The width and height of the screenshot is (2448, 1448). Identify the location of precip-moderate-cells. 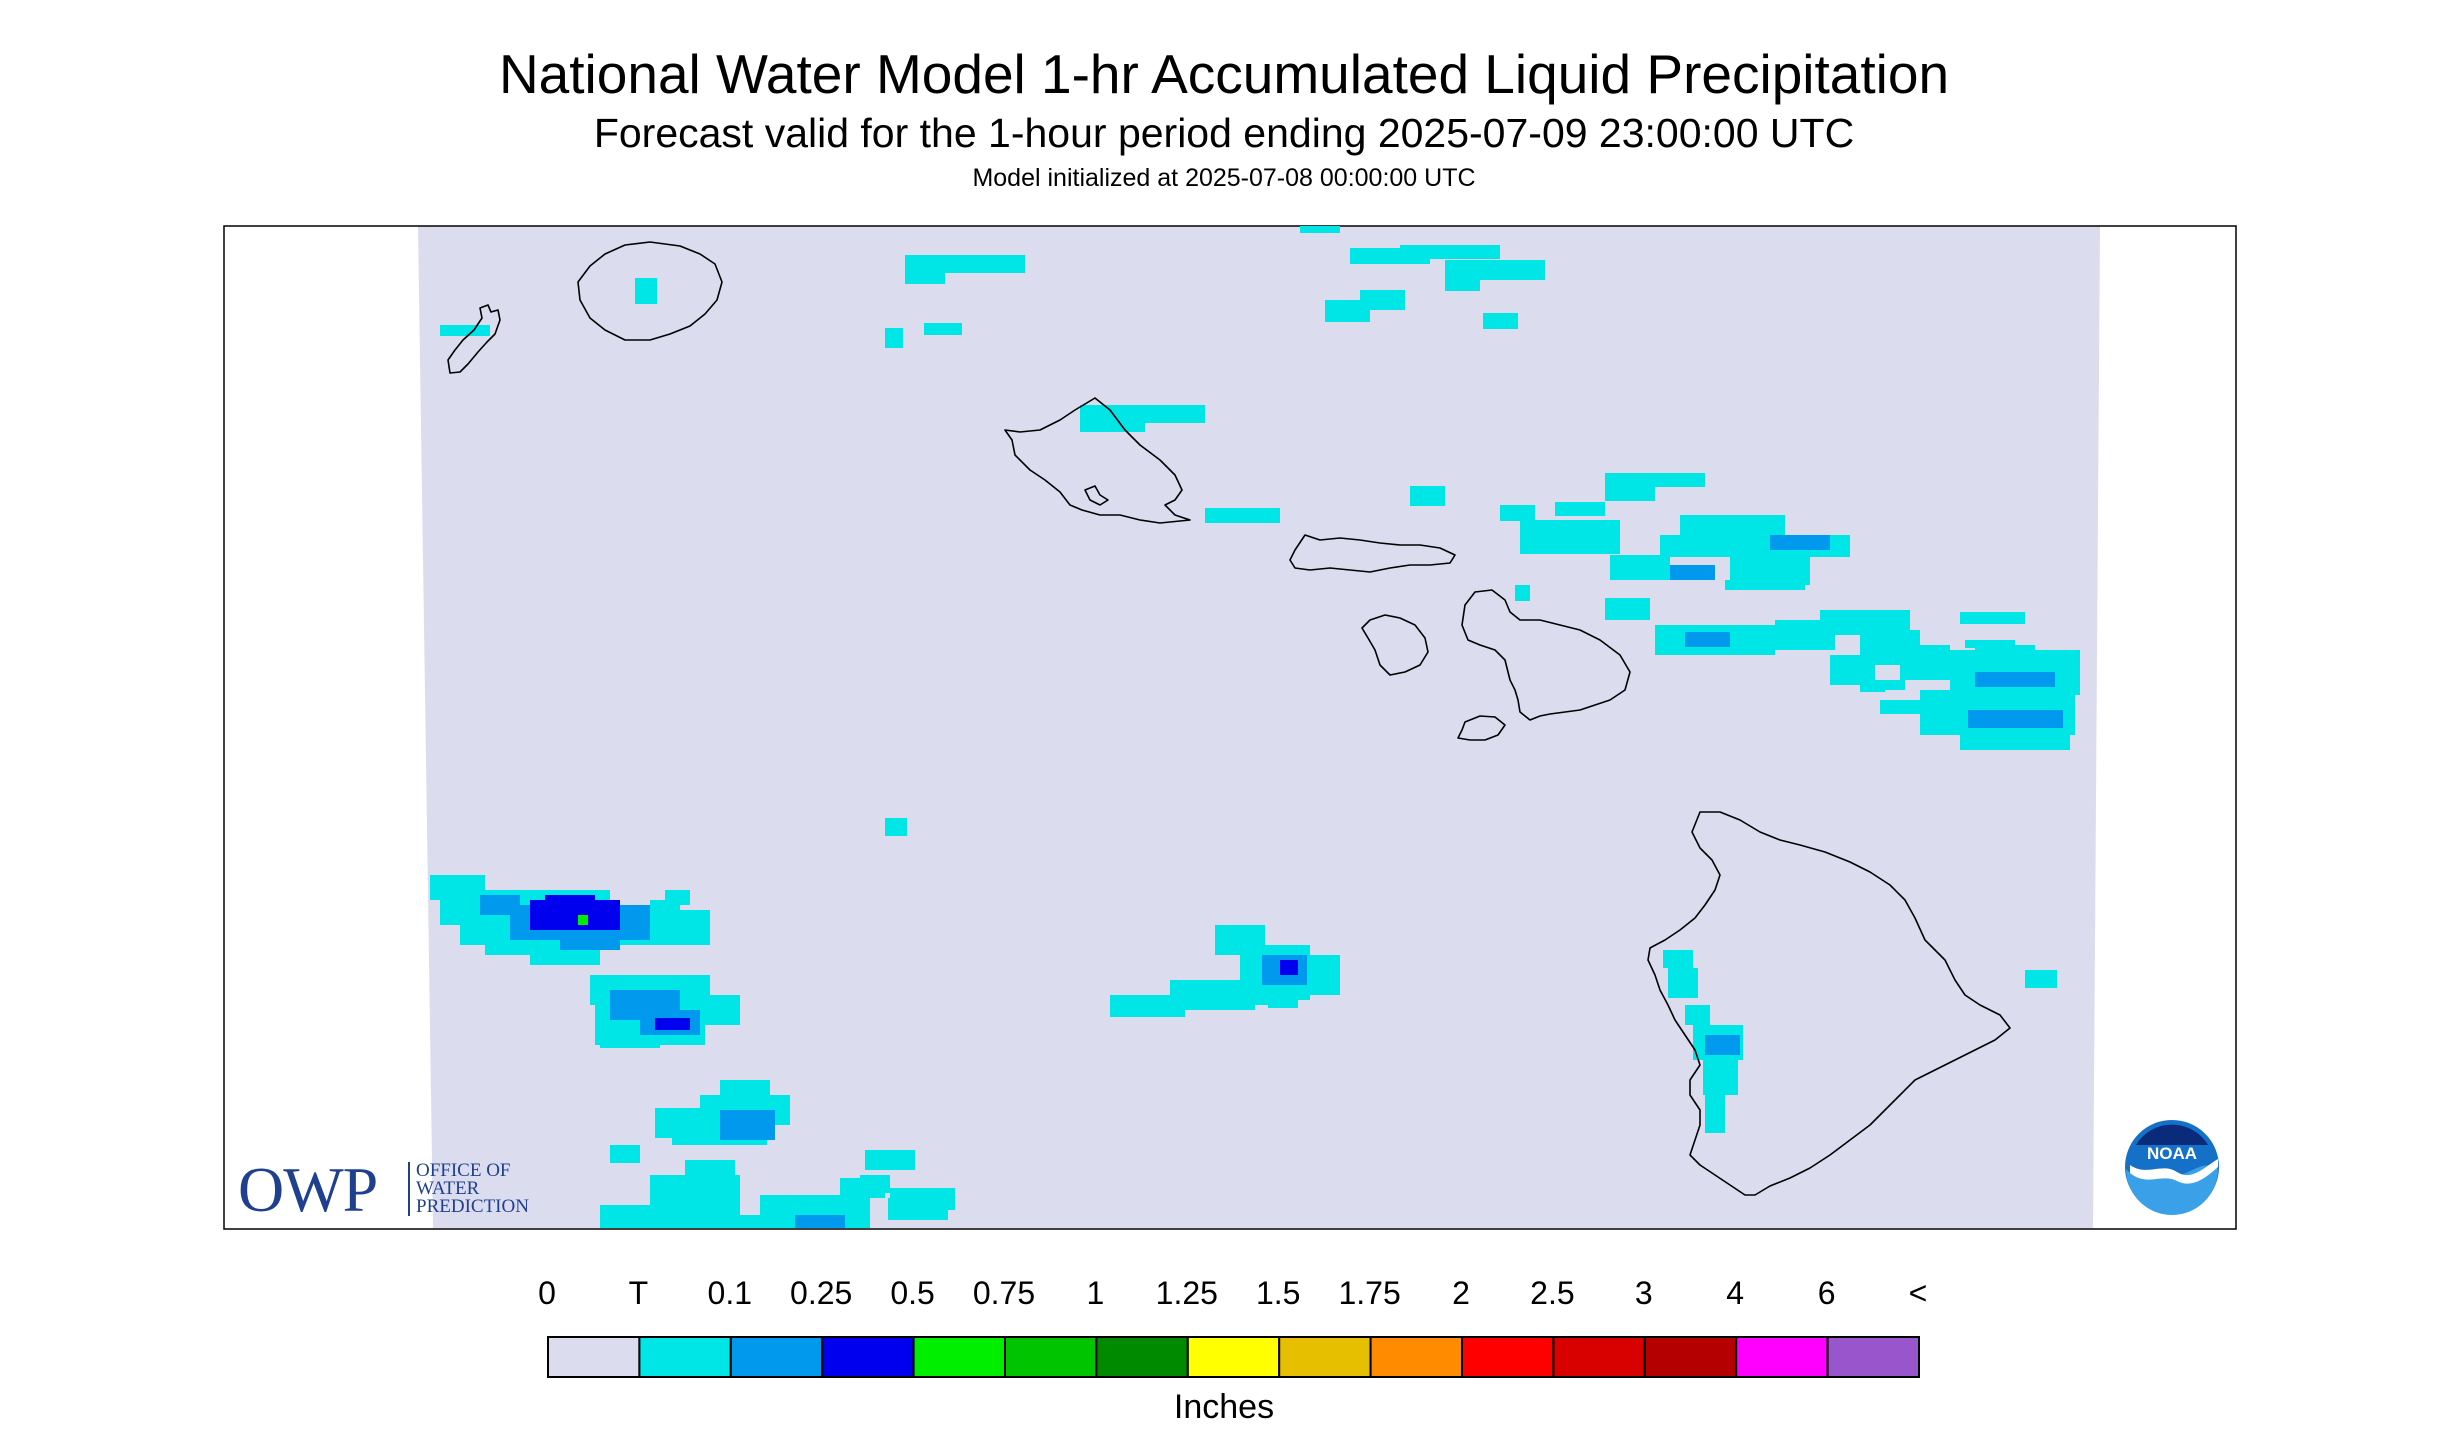
(914, 962).